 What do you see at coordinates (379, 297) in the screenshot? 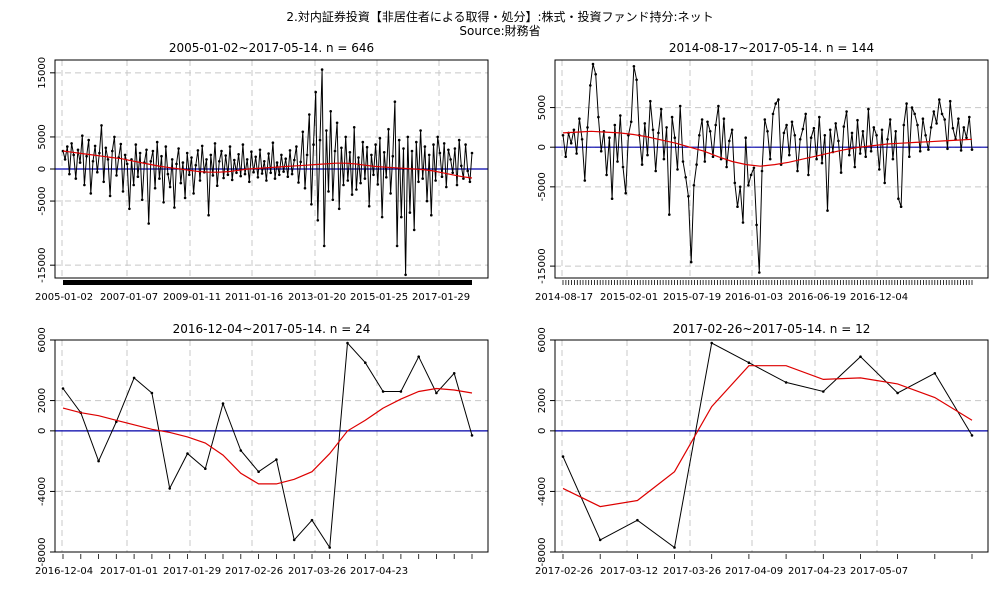
I see `panel-1-xtick-label: 2015-01-25` at bounding box center [379, 297].